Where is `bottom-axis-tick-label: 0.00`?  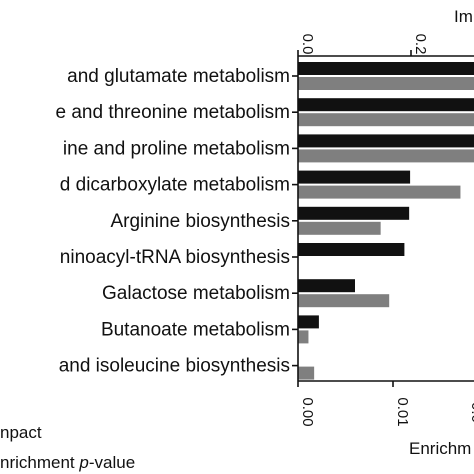
bottom-axis-tick-label: 0.00 is located at coordinates (307, 411).